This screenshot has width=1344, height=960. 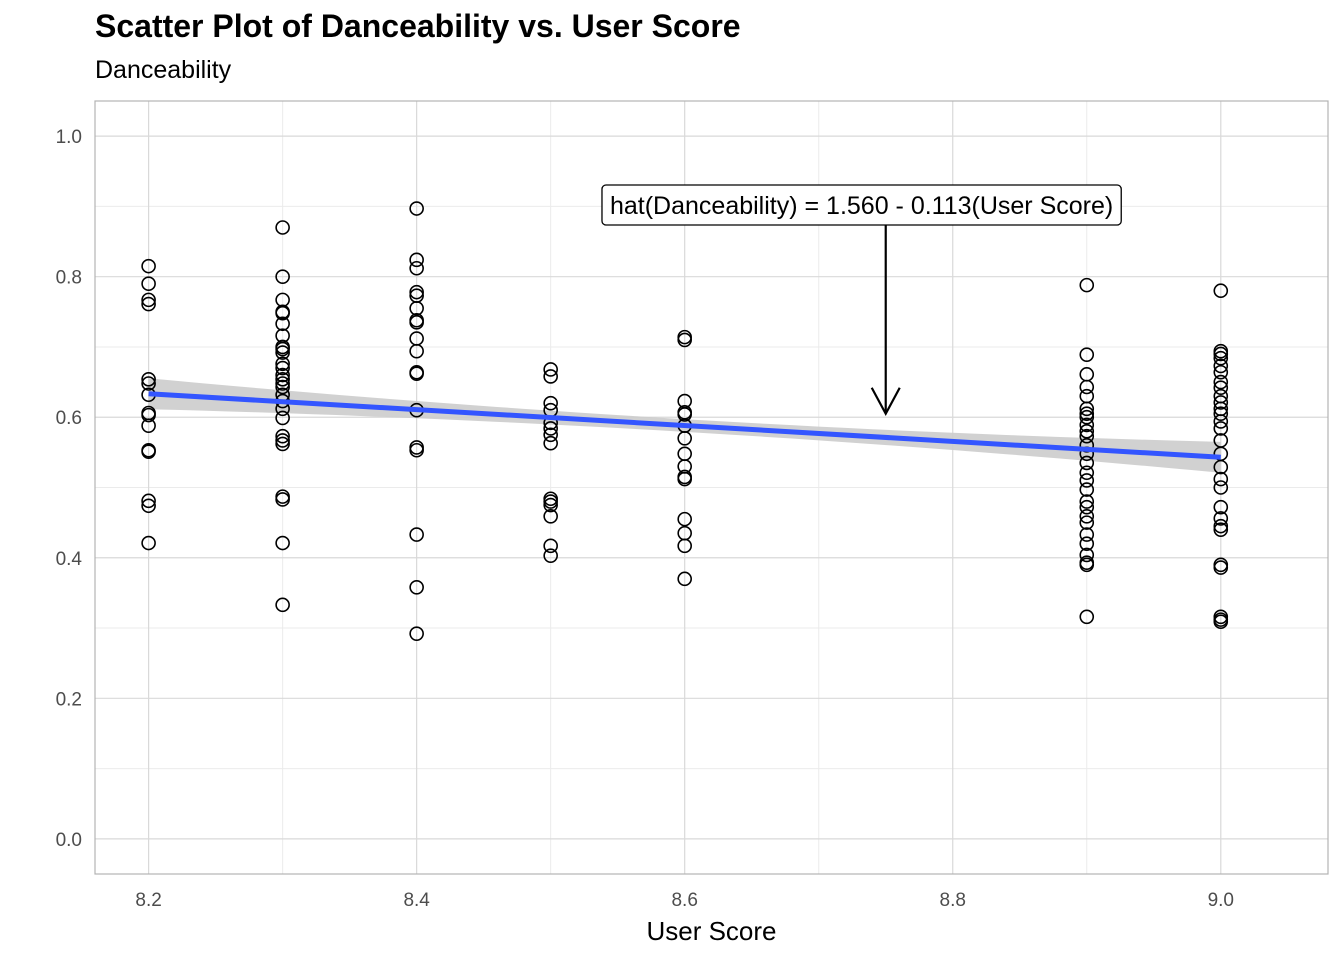 What do you see at coordinates (885, 402) in the screenshot?
I see `annotation-arrow-head` at bounding box center [885, 402].